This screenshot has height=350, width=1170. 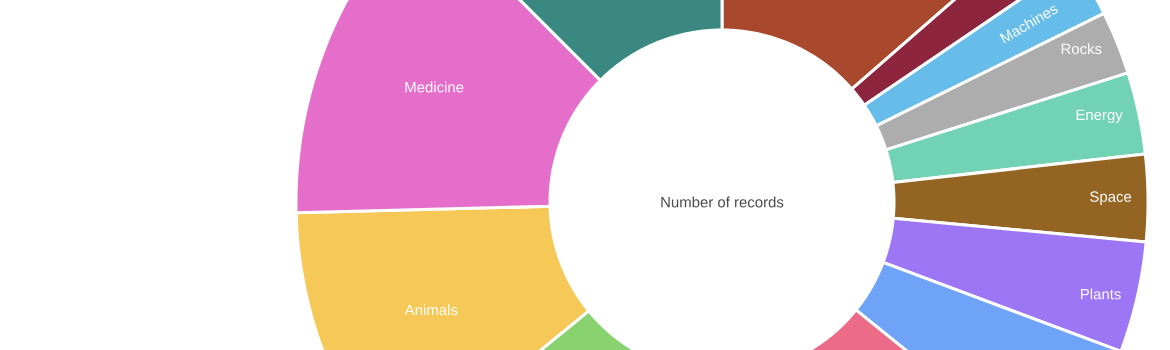 I want to click on slice-label: Medicine, so click(x=434, y=87).